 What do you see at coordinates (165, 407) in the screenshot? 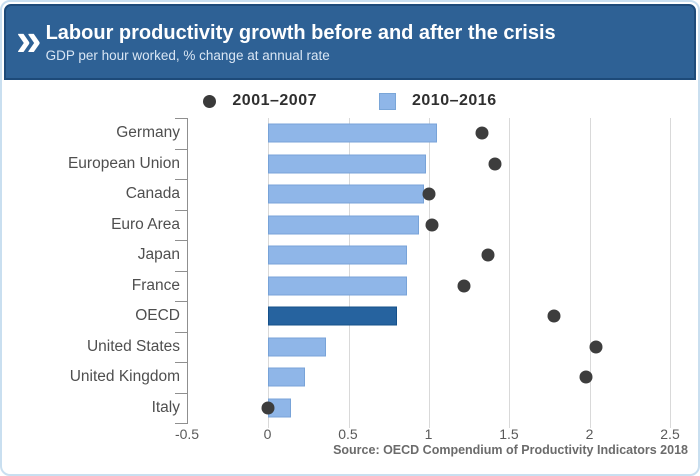
I see `category-label-italy: Italy` at bounding box center [165, 407].